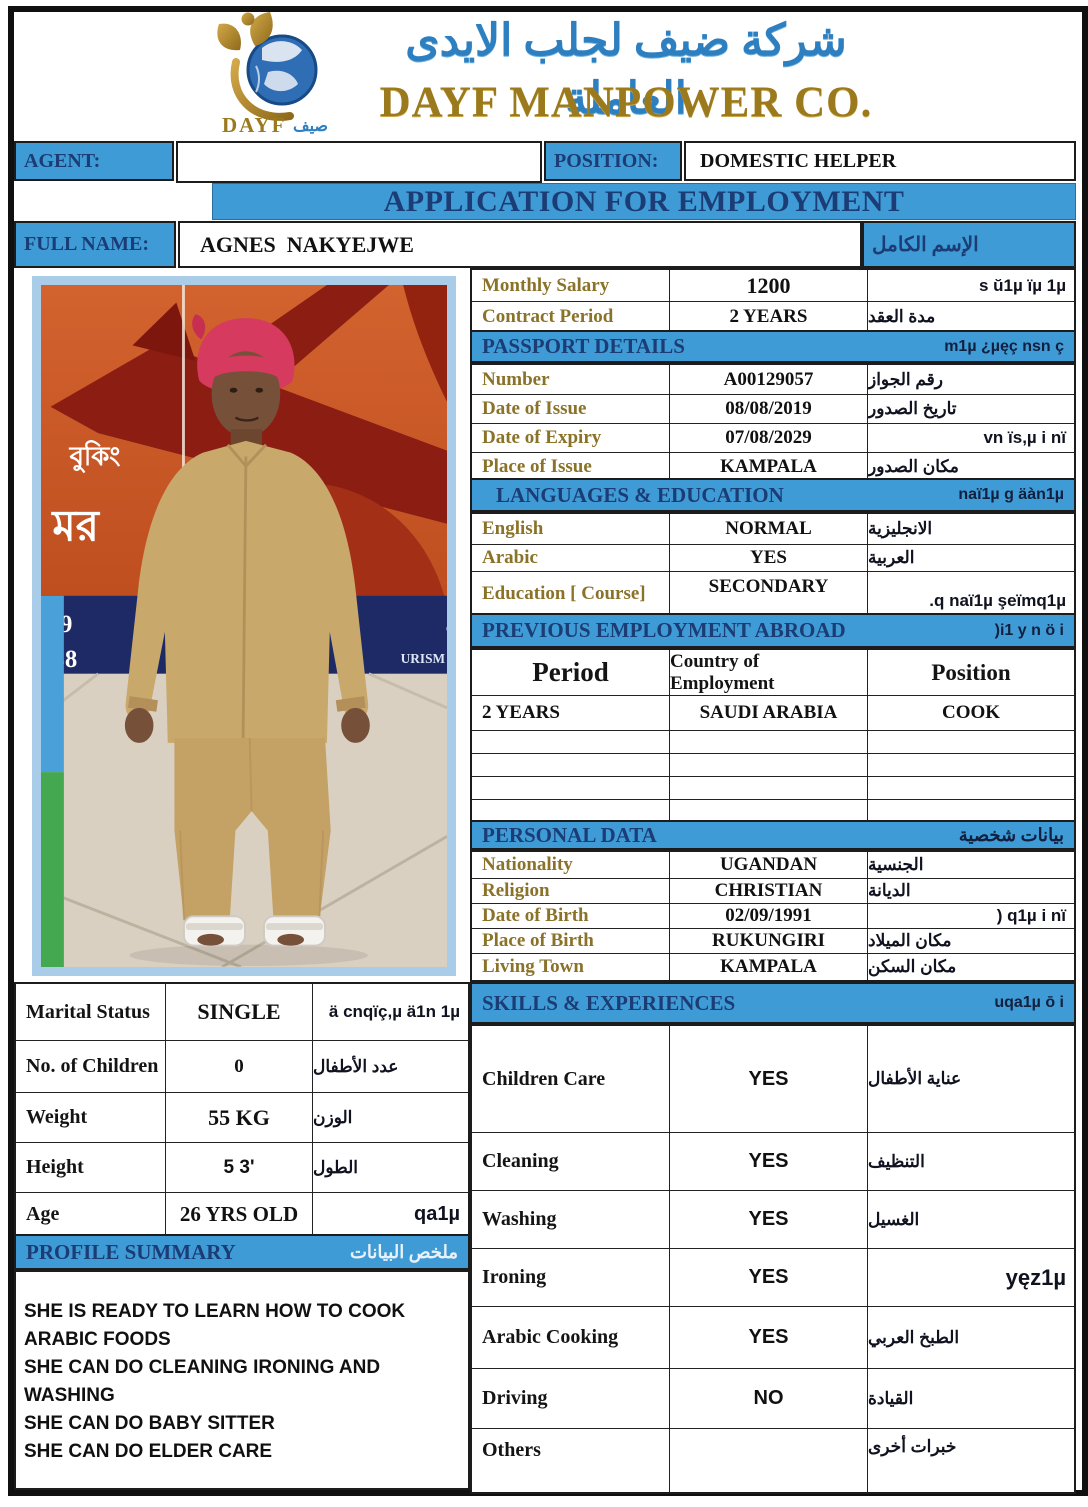  Describe the element at coordinates (970, 529) in the screenshot. I see `field-label-arabic: الانجليزية` at that location.